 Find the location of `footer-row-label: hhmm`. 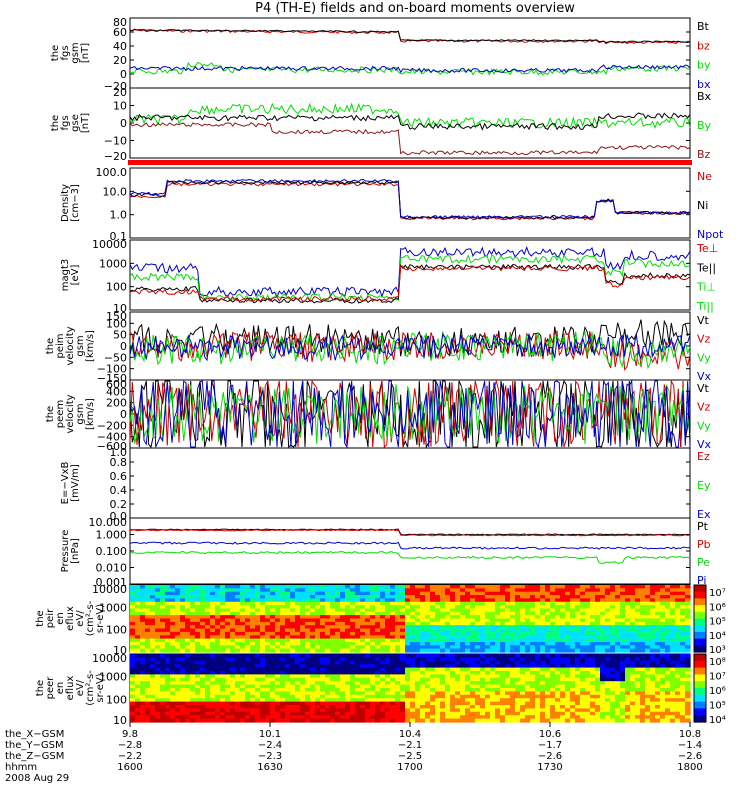

footer-row-label: hhmm is located at coordinates (21, 767).